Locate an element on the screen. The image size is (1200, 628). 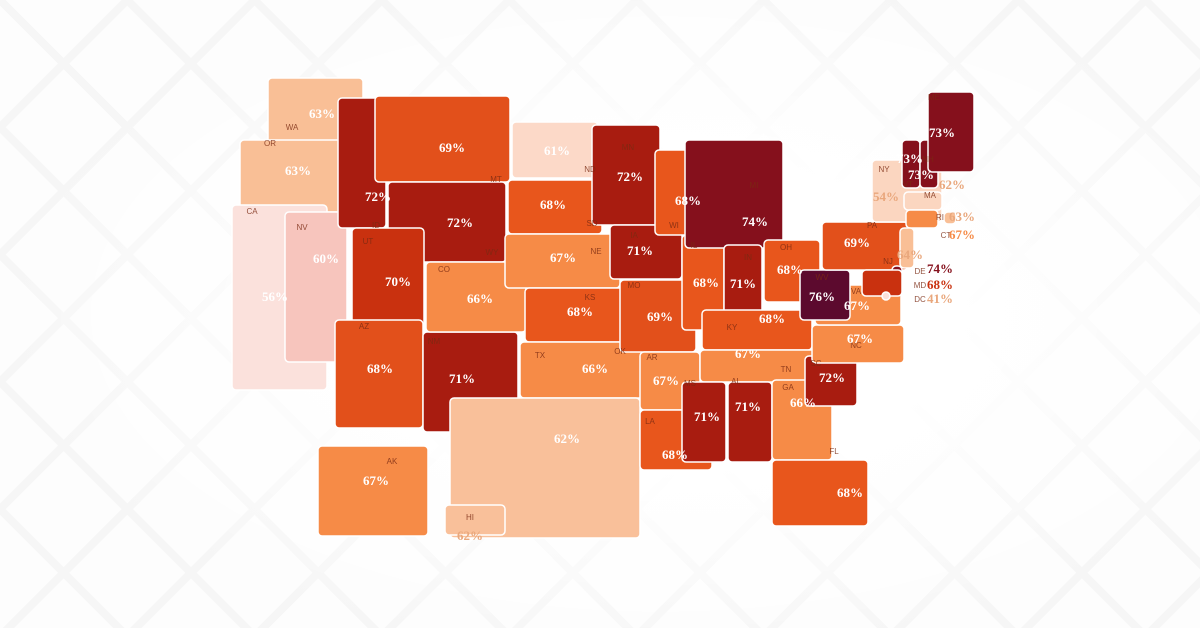
state-abbr: MI is located at coordinates (754, 185).